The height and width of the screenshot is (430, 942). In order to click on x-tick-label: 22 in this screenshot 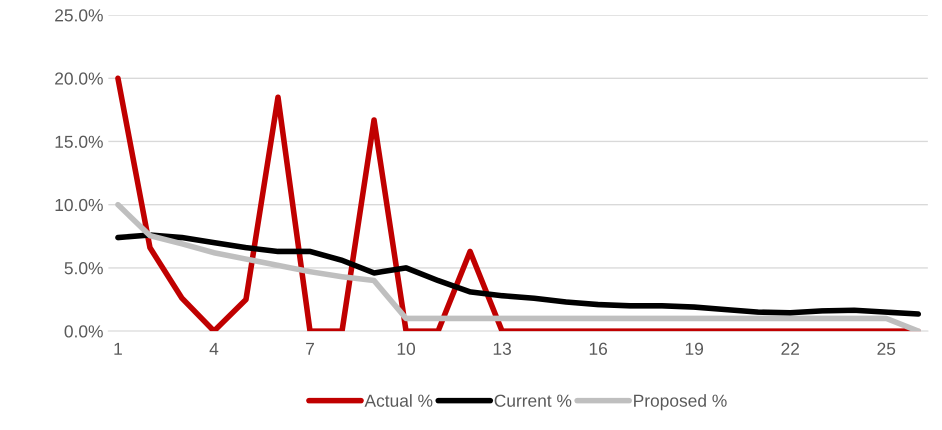, I will do `click(790, 348)`.